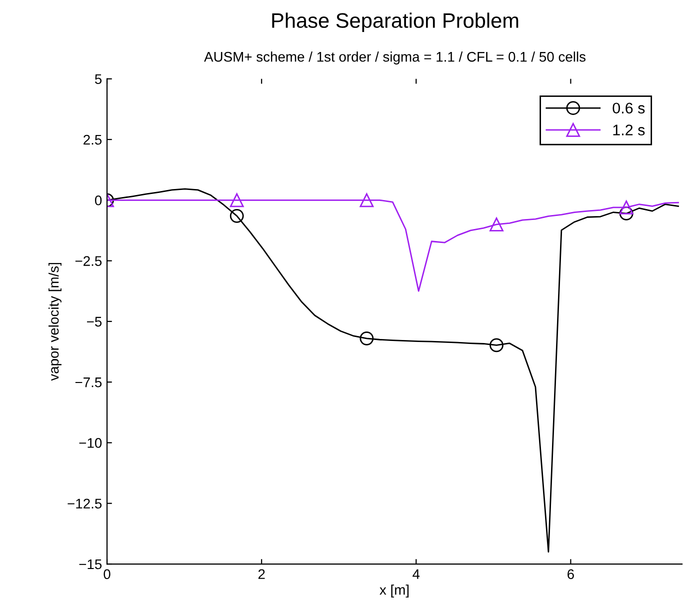 This screenshot has width=683, height=616. Describe the element at coordinates (90, 443) in the screenshot. I see `y-tick-label: −10` at that location.